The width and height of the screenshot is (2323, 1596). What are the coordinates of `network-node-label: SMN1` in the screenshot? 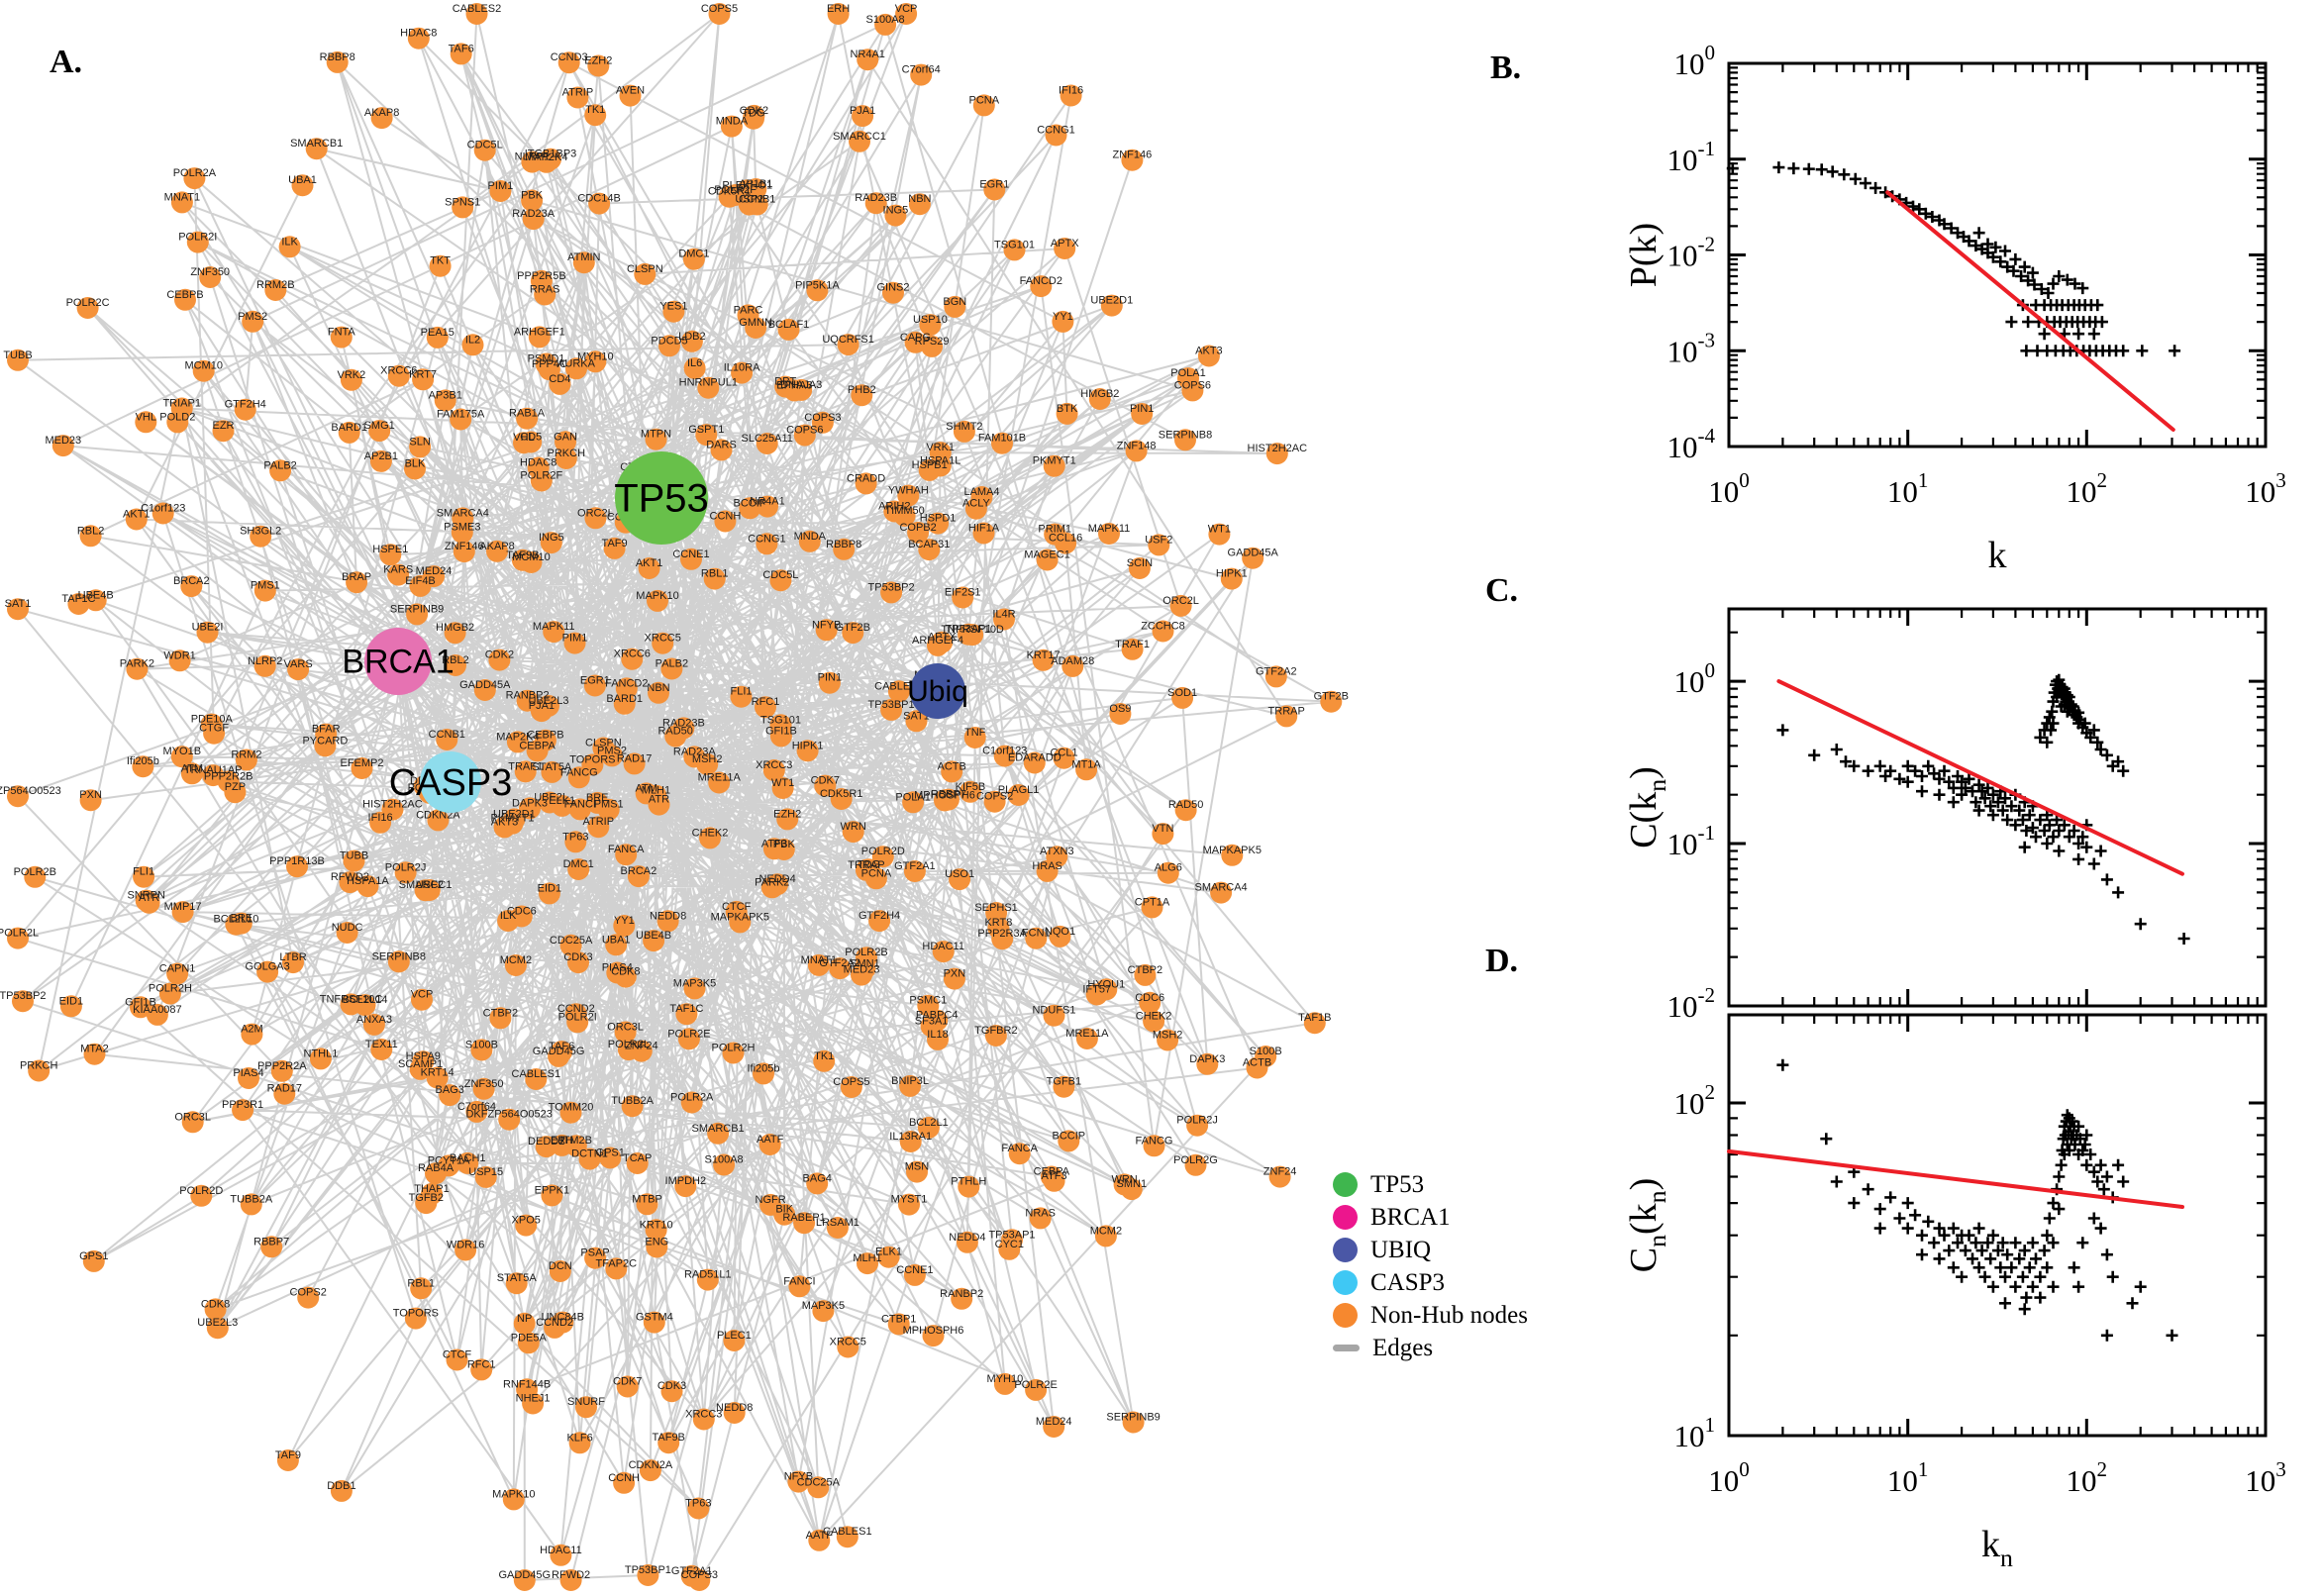 It's located at (865, 963).